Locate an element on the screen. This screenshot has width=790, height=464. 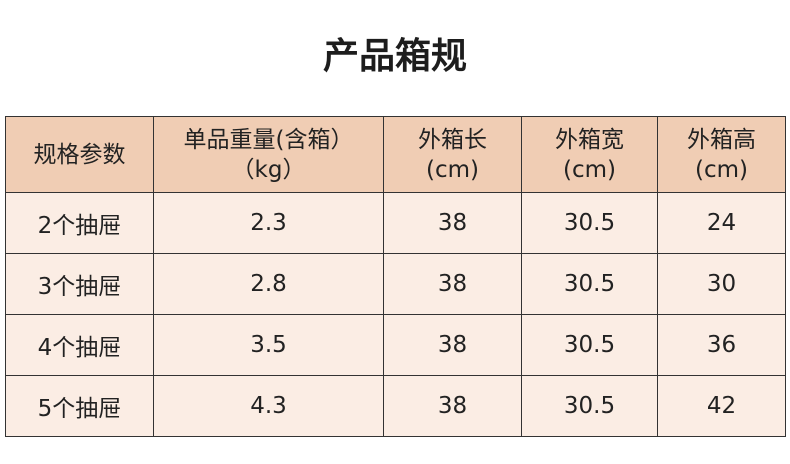
header-text: 规格参数 is located at coordinates (79, 154).